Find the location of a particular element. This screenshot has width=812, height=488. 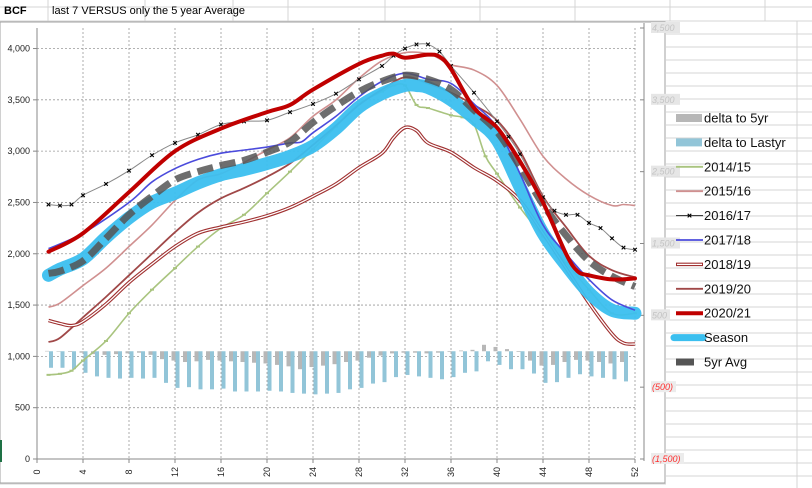

x-tick-label: 44 is located at coordinates (543, 472).